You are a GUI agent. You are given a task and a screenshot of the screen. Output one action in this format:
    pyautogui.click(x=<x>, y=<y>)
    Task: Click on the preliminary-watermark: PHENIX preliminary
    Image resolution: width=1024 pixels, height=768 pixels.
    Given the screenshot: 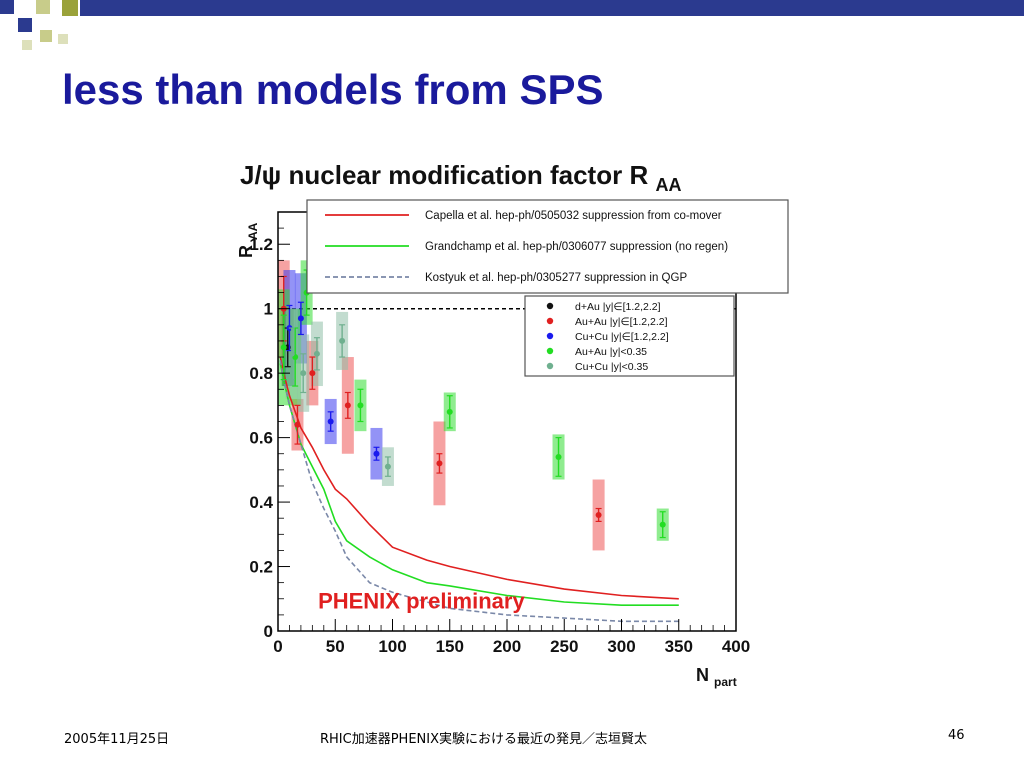 What is the action you would take?
    pyautogui.click(x=421, y=600)
    